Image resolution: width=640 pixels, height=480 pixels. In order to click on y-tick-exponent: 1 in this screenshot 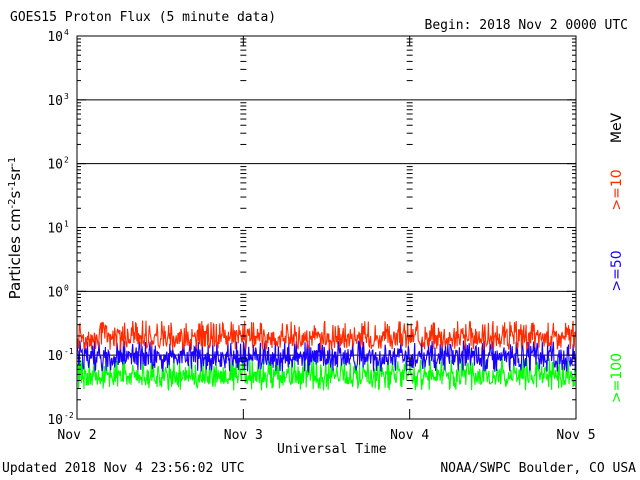, I will do `click(66, 224)`.